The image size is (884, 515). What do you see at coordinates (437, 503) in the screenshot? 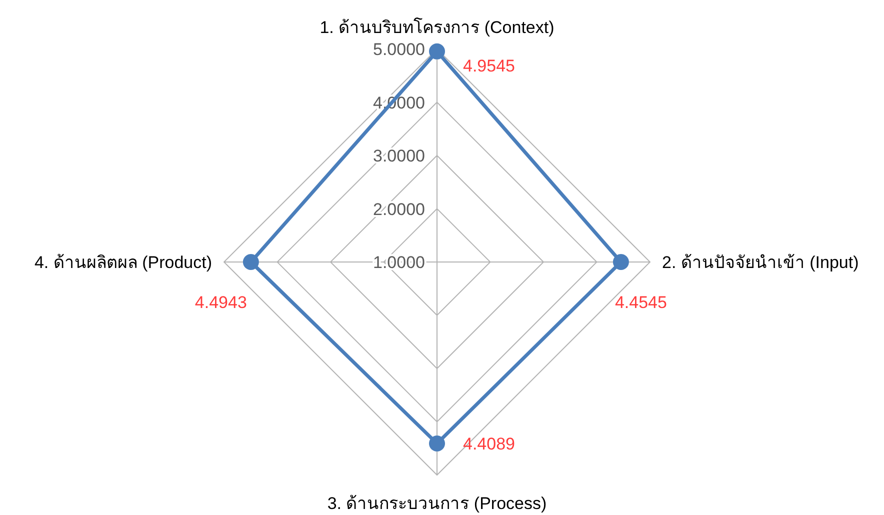
I see `spoke-label: 3. ด้านกระบวนการ (Process)` at bounding box center [437, 503].